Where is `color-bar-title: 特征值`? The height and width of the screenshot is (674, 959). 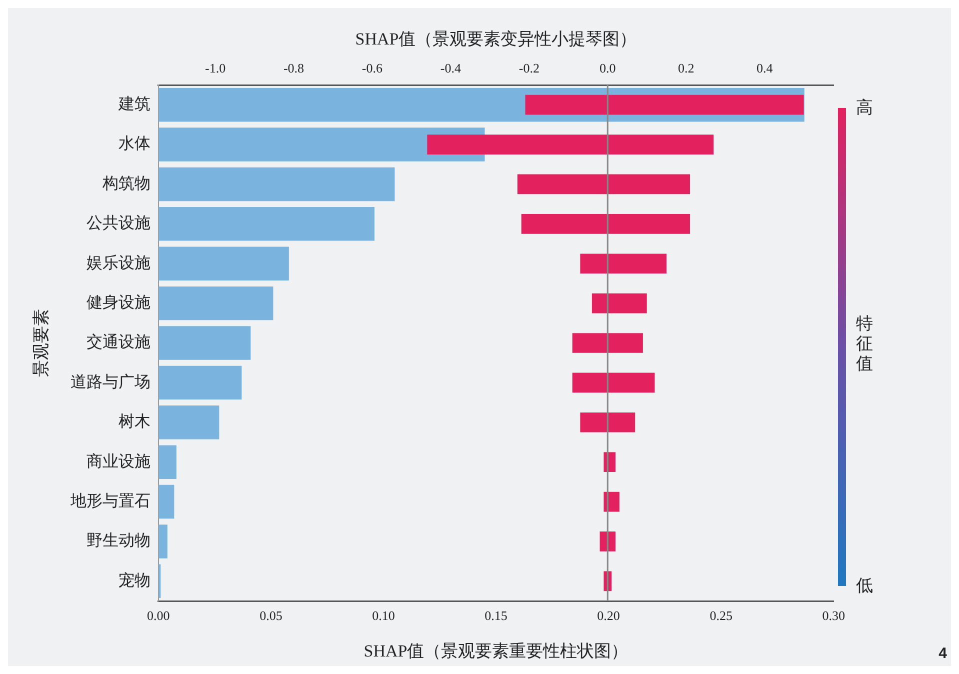 color-bar-title: 特征值 is located at coordinates (865, 344).